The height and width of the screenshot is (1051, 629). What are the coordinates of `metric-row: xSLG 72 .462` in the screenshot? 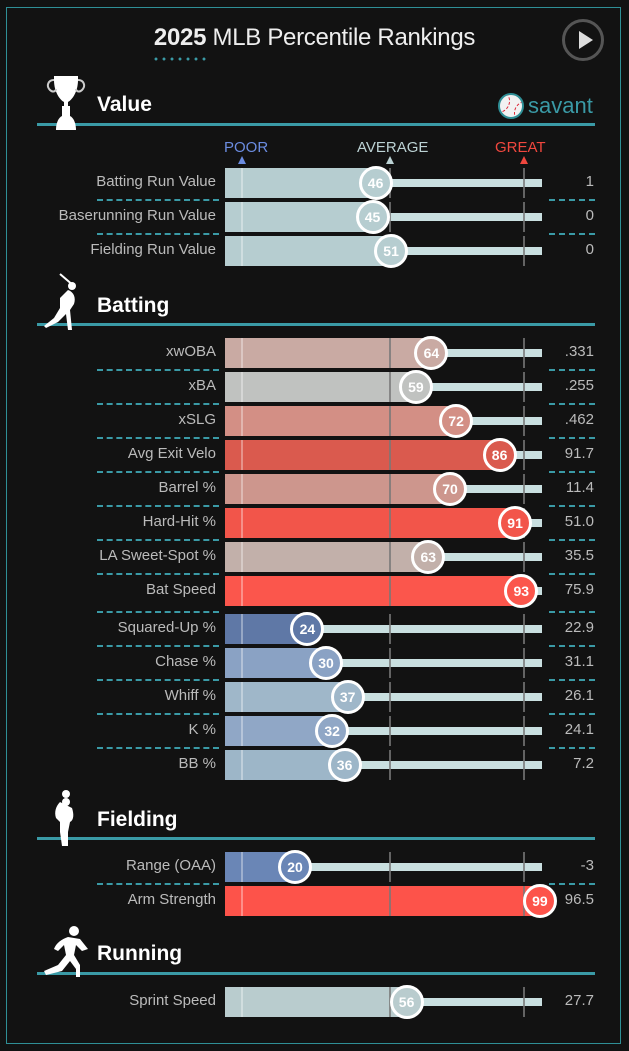 It's located at (314, 421).